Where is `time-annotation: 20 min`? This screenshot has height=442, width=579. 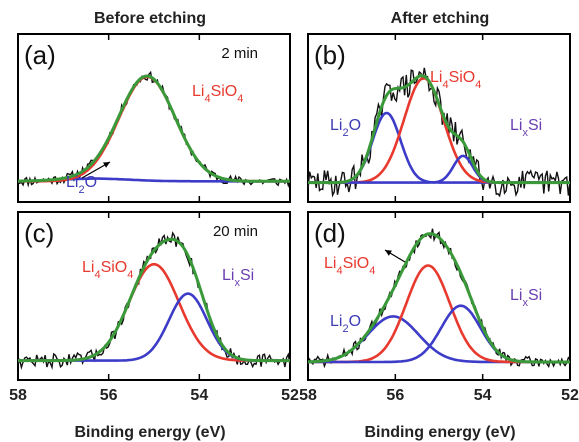 time-annotation: 20 min is located at coordinates (235, 231).